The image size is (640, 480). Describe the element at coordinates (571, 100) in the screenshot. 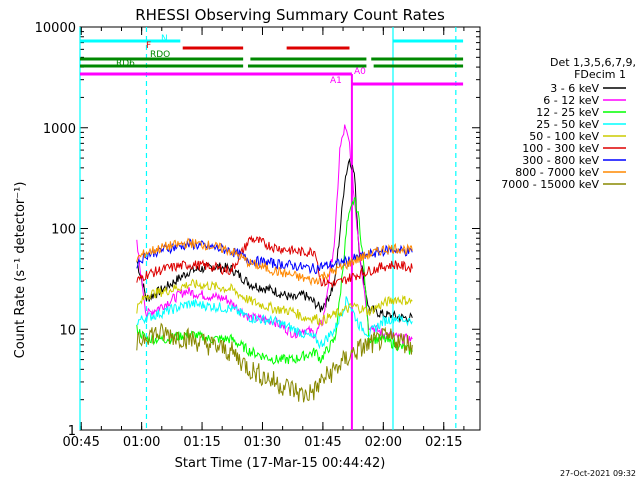

I see `legend-entry-label: 6 - 12 keV` at that location.